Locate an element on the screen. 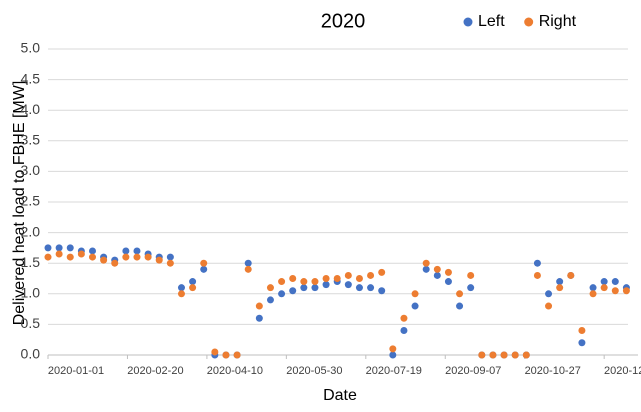  x-tick-label: 2020-04-10 is located at coordinates (235, 371).